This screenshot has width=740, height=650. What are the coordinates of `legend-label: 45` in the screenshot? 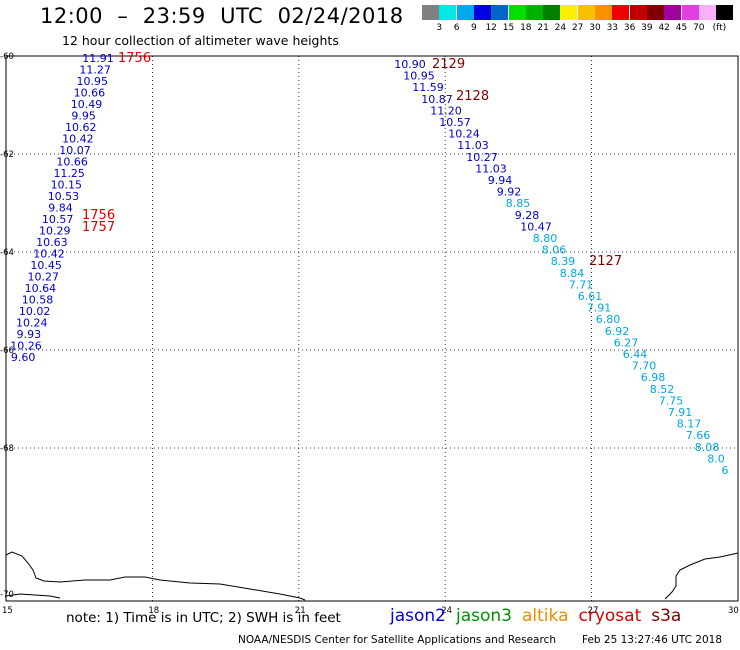 It's located at (681, 28).